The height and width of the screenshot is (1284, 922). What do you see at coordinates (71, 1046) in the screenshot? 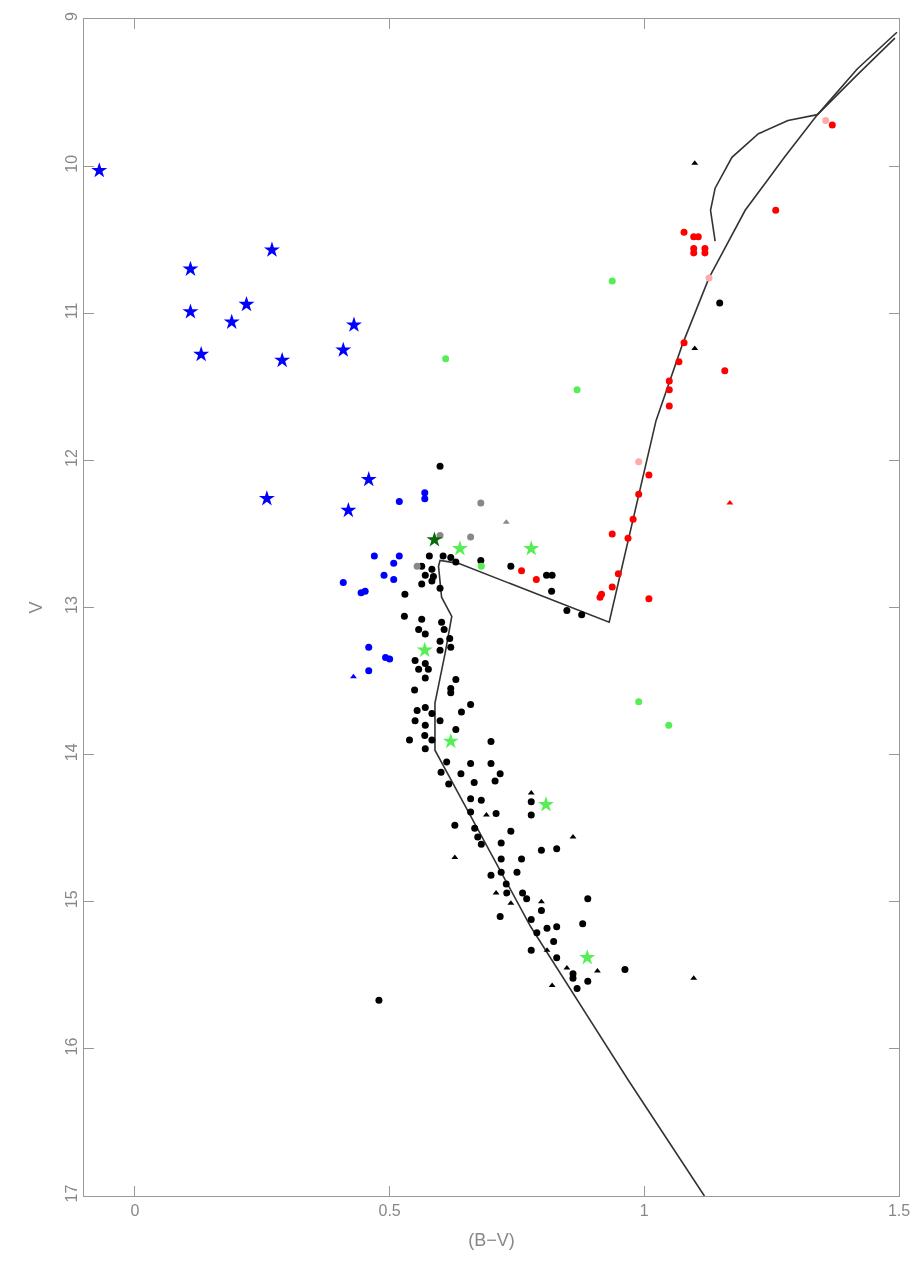
I see `y-tick-label: 16` at bounding box center [71, 1046].